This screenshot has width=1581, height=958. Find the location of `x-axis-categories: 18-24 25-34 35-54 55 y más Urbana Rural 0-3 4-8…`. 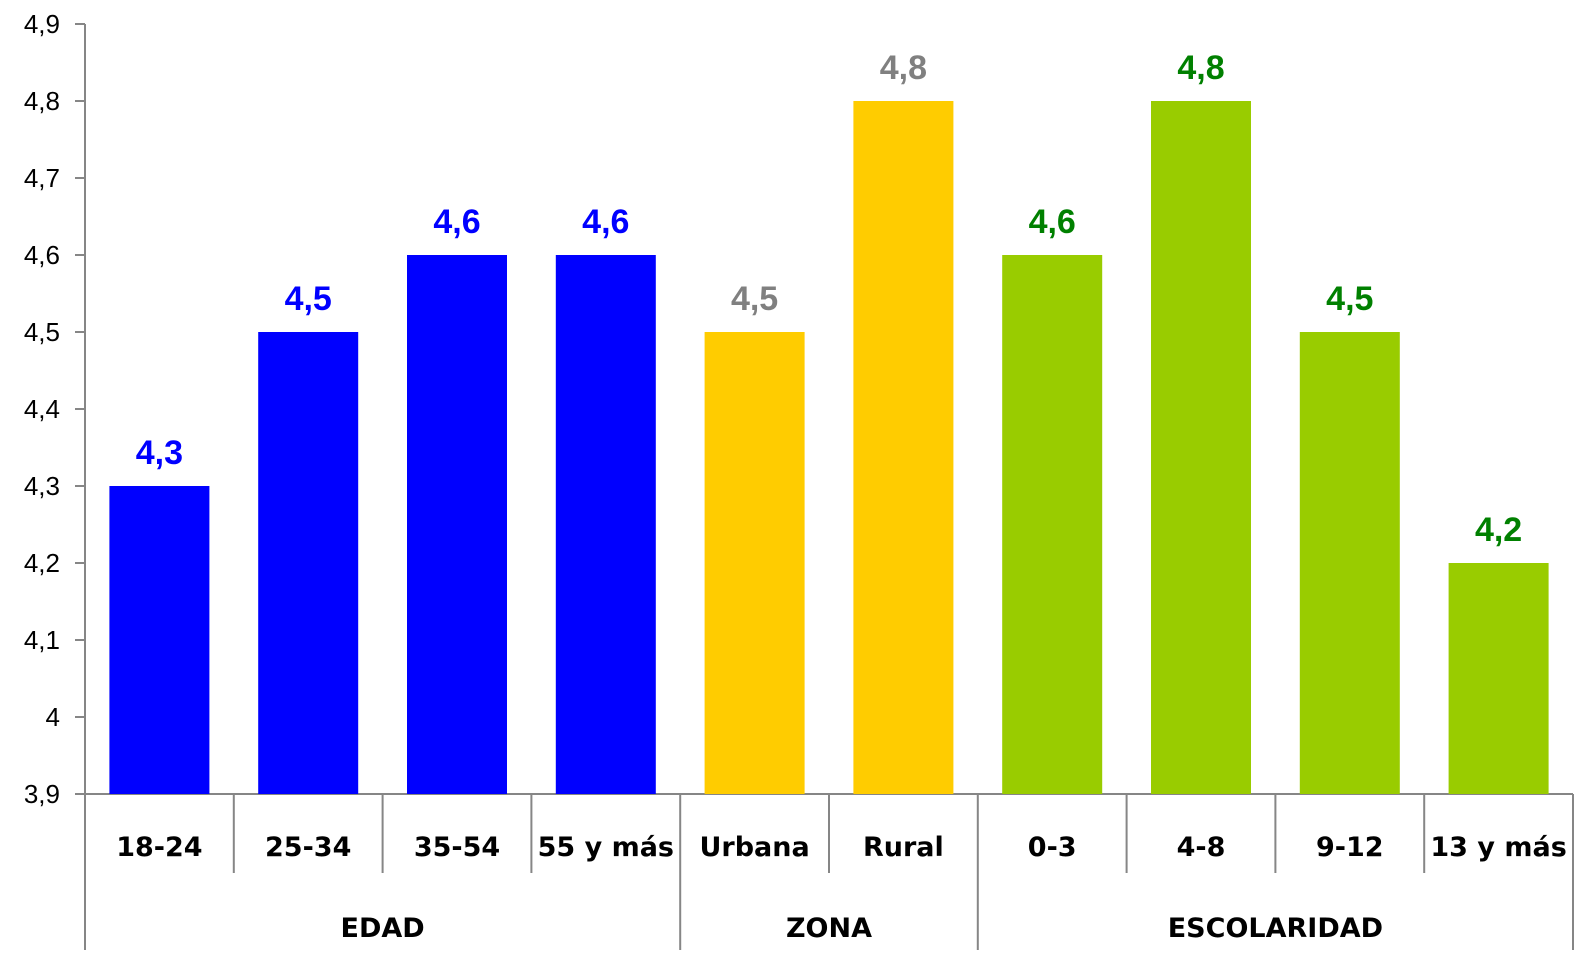

x-axis-categories: 18-24 25-34 35-54 55 y más Urbana Rural 0-3 4-8… is located at coordinates (841, 847).